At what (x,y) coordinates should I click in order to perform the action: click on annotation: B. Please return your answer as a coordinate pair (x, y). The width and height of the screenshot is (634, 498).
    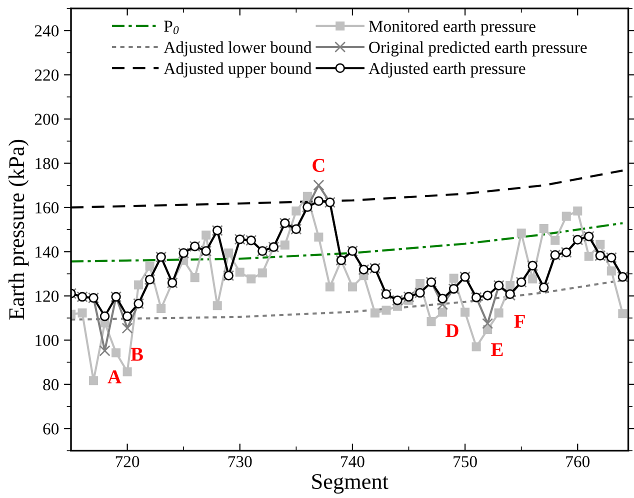
    Looking at the image, I should click on (136, 354).